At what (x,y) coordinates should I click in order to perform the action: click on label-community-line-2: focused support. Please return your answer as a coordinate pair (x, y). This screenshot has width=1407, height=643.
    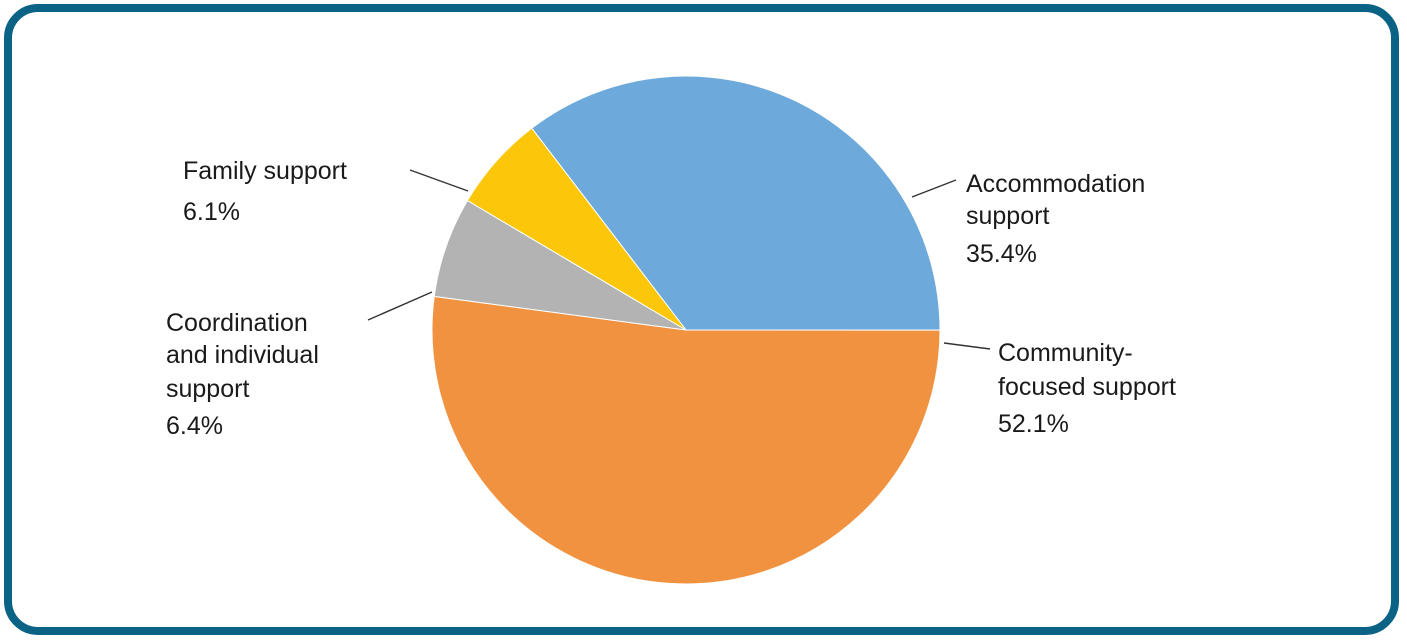
    Looking at the image, I should click on (1087, 387).